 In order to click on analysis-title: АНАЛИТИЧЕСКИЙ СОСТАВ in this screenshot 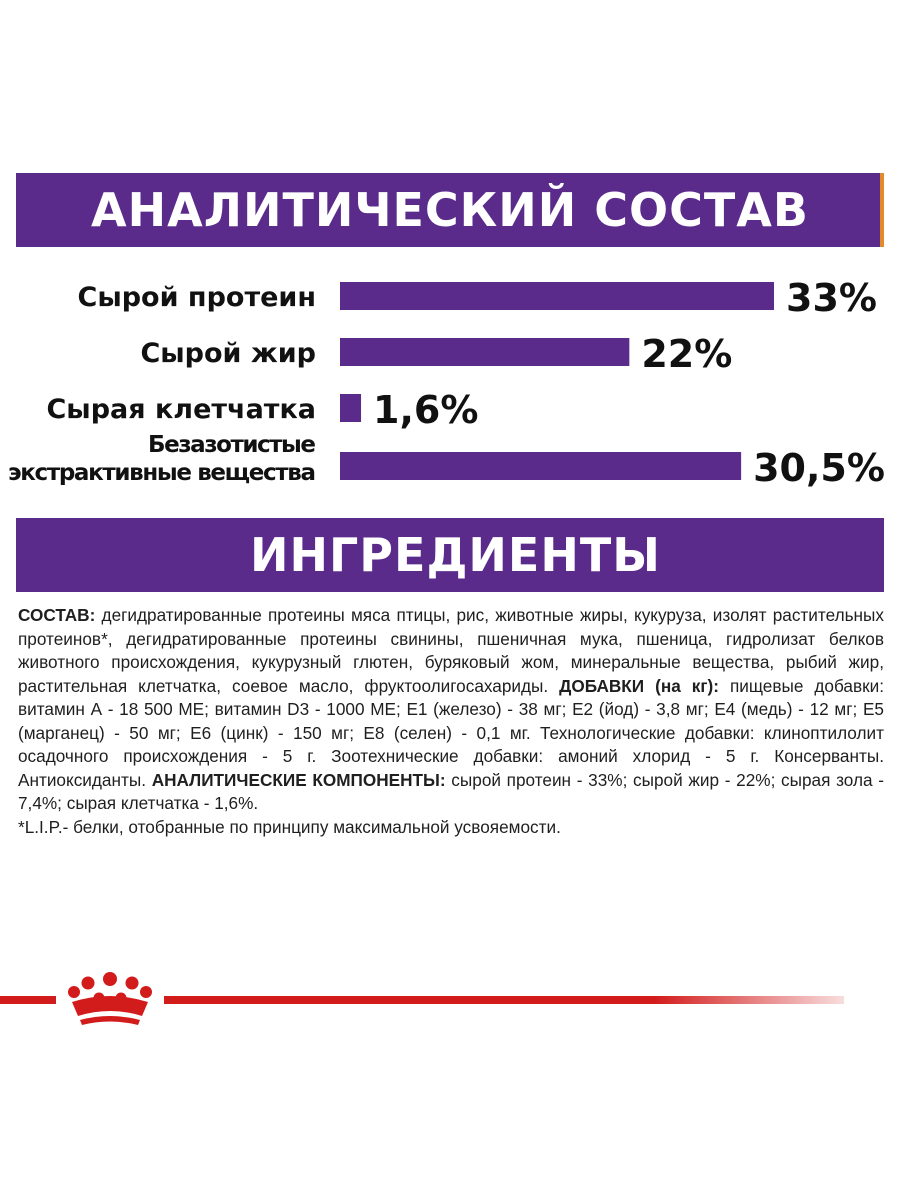, I will do `click(450, 210)`.